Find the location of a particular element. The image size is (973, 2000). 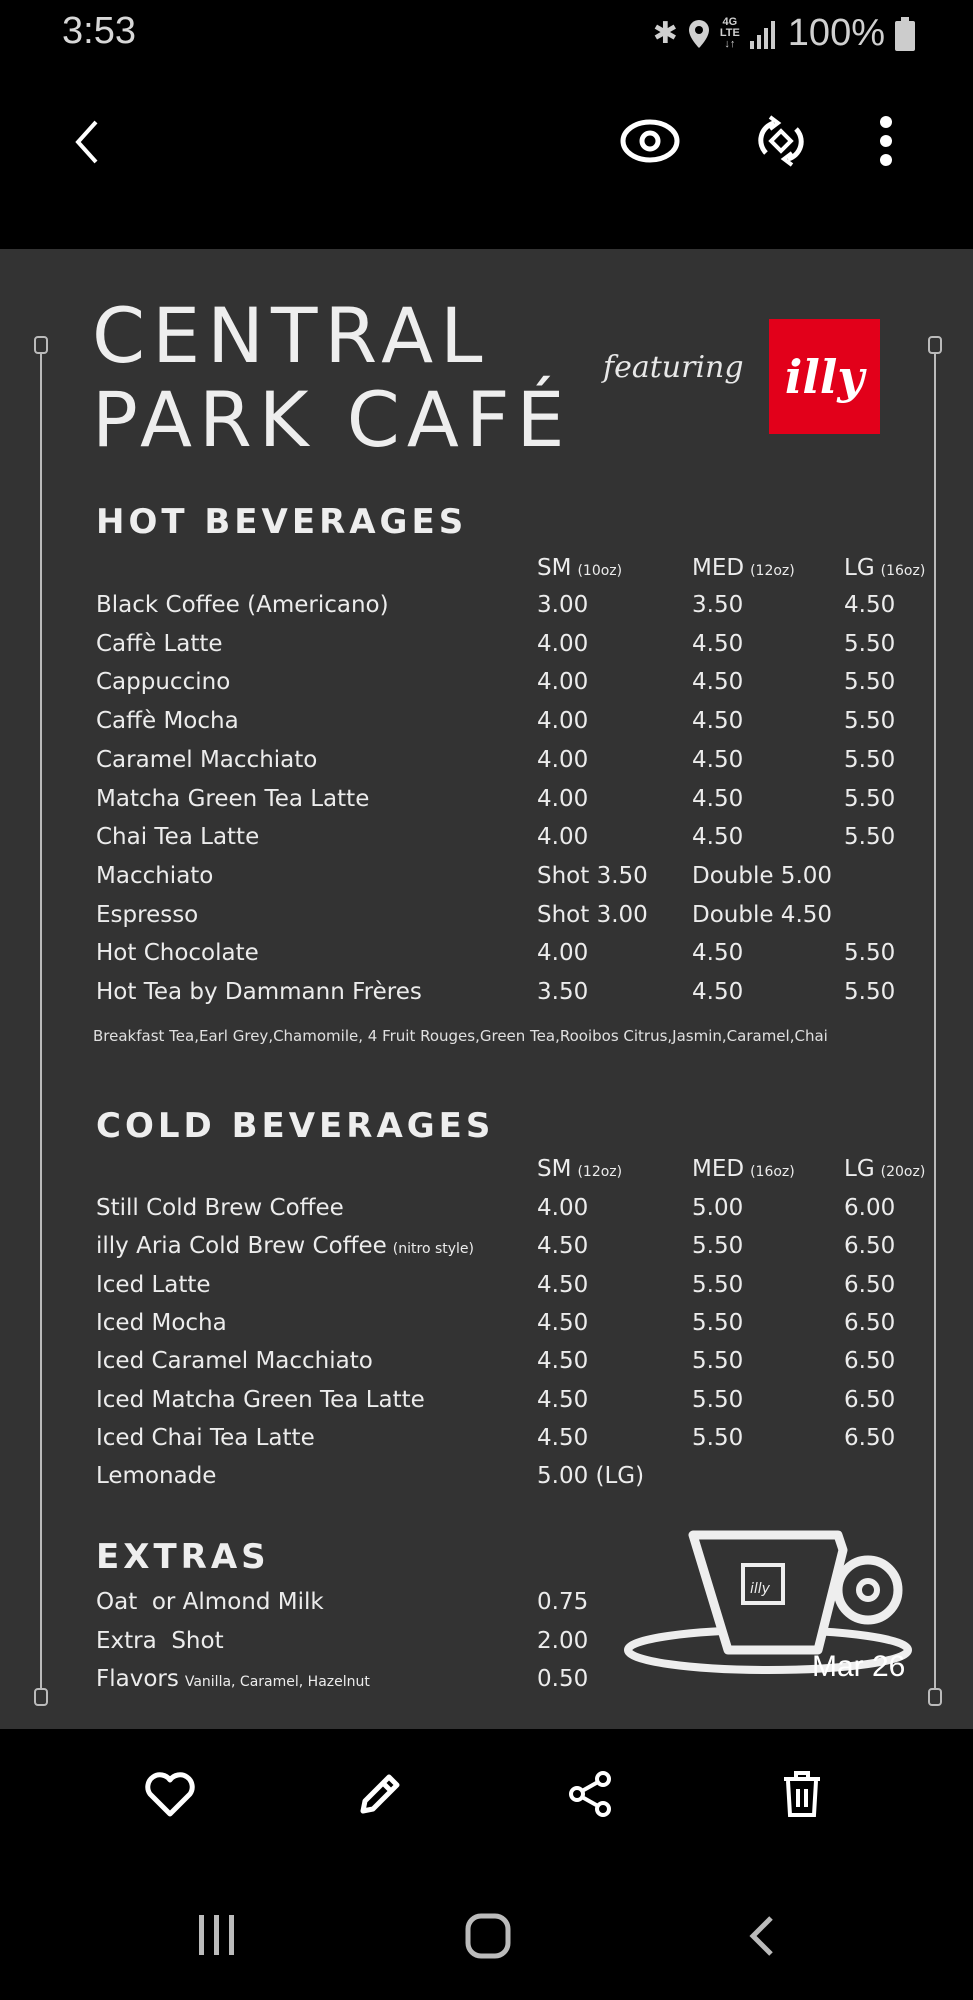

item-name: Chai Tea Latte is located at coordinates (178, 837).